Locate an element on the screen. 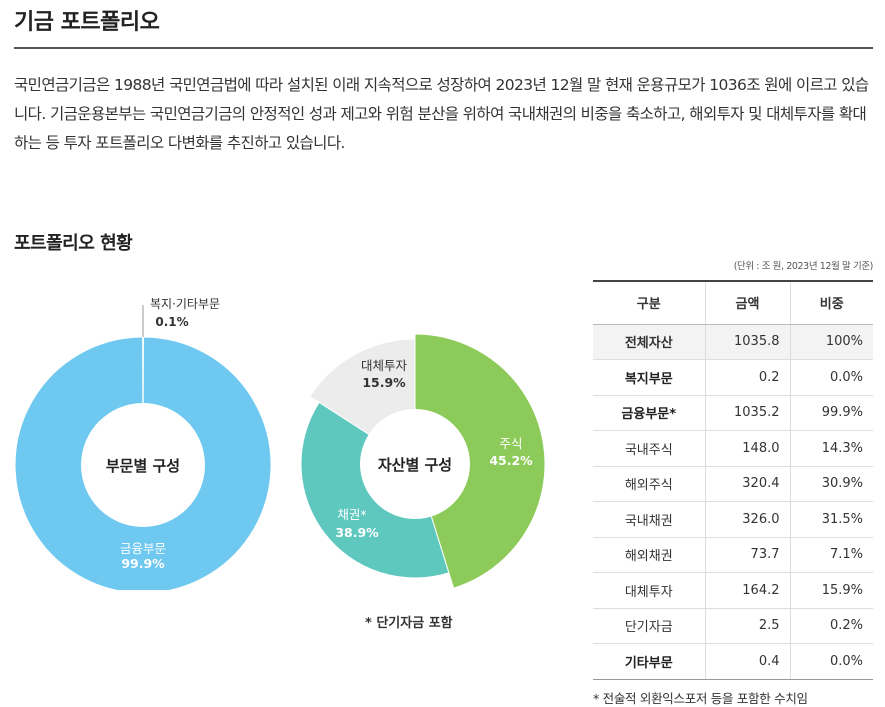 Image resolution: width=885 pixels, height=707 pixels. sector-donut-chart: 부문별 구성 복지·기타부문 0.1% 금융부문 99.9% is located at coordinates (143, 443).